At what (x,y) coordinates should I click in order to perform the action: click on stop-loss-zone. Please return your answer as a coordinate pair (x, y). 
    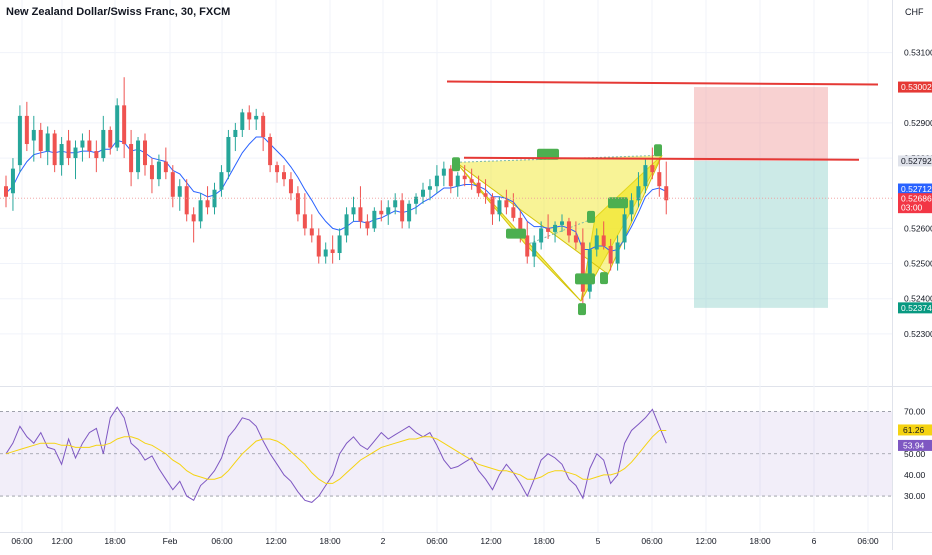
    Looking at the image, I should click on (761, 124).